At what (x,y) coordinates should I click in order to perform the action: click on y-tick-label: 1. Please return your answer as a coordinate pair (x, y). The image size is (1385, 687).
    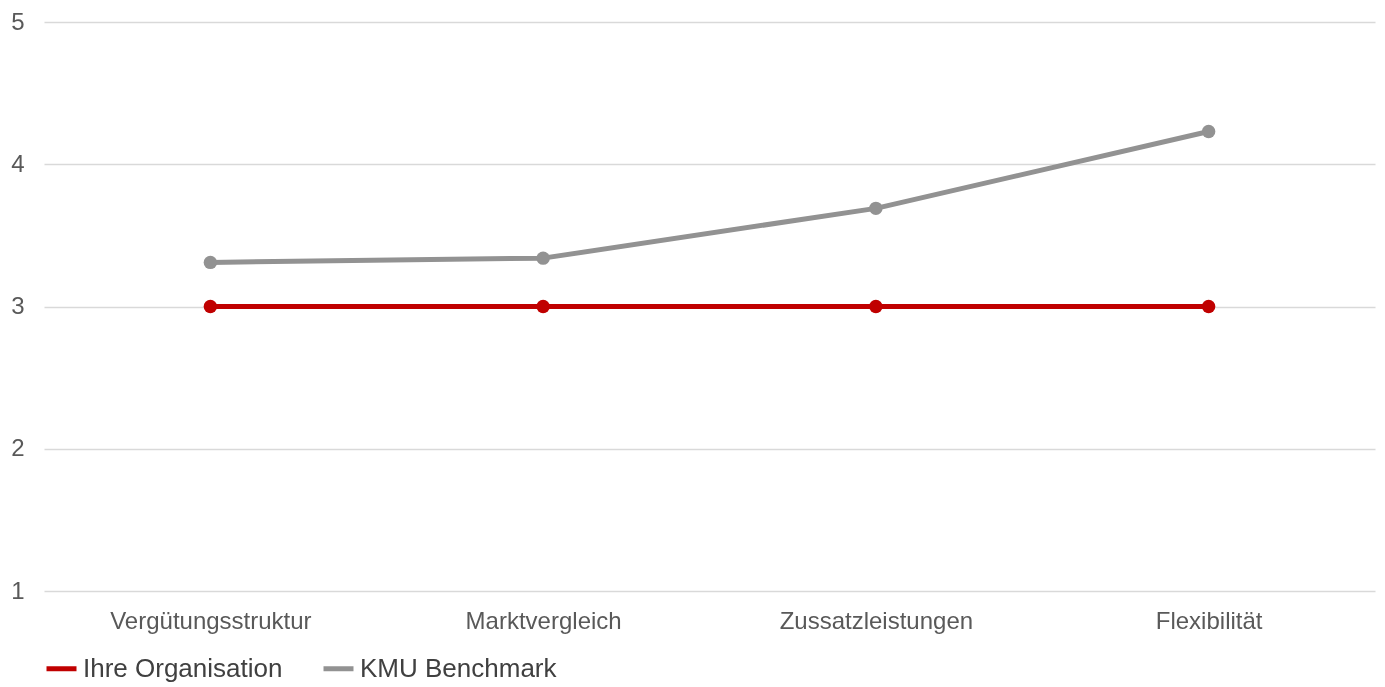
    Looking at the image, I should click on (18, 590).